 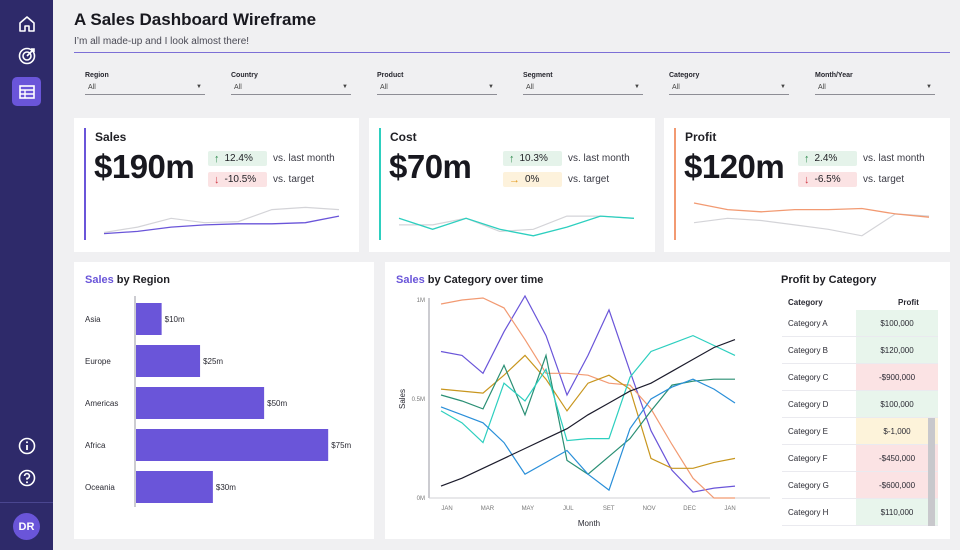 I want to click on x-tick-label: JAN, so click(x=446, y=509).